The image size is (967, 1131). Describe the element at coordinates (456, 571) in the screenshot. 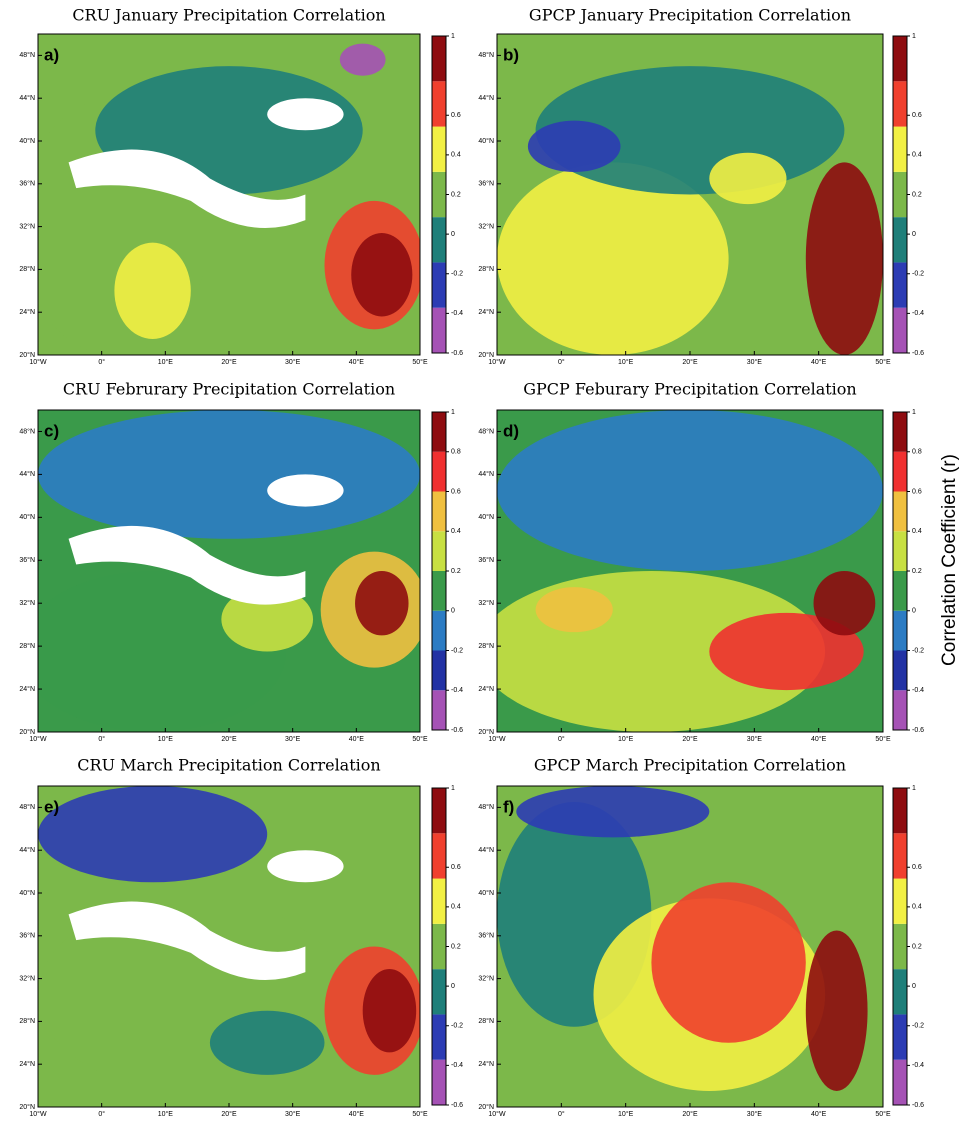

I see `colorbar-tick-label: 0.2` at that location.